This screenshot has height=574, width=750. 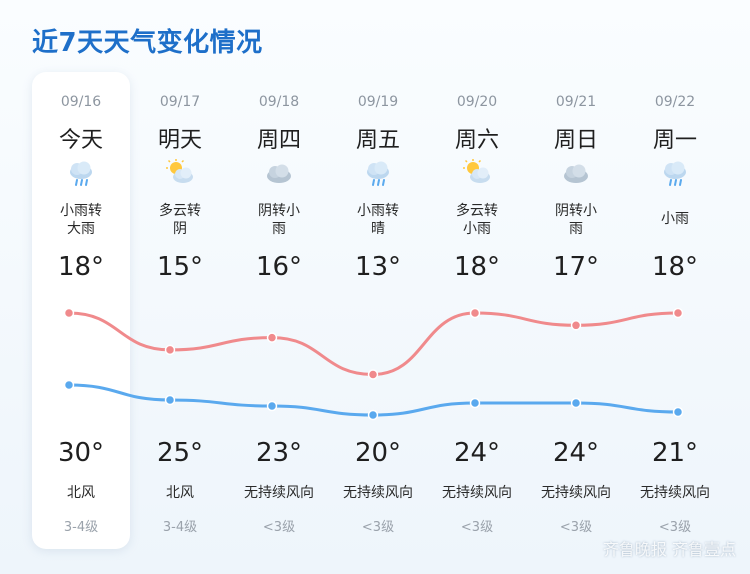 I want to click on date-label: 09/17, so click(x=180, y=102).